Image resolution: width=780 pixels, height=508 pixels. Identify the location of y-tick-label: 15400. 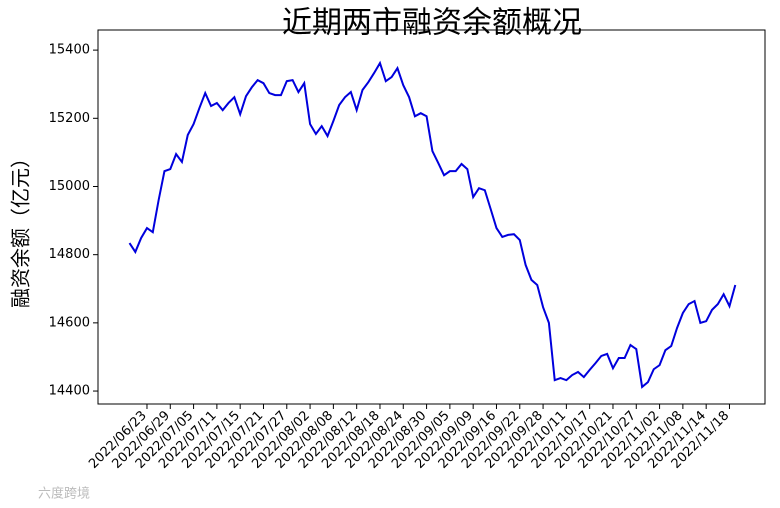
(69, 50).